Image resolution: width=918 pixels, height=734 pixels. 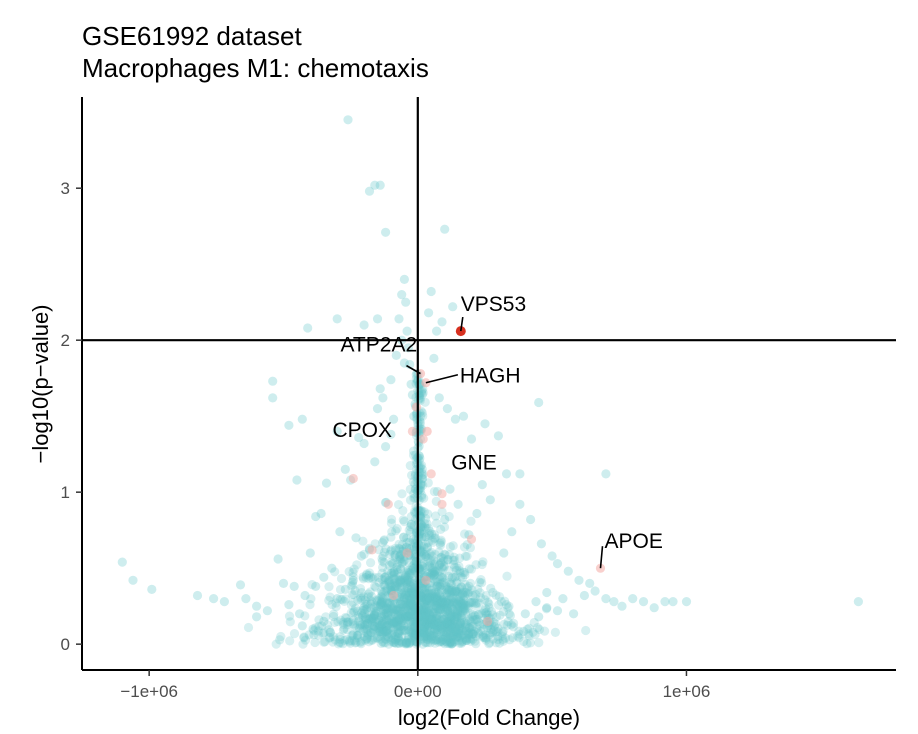 What do you see at coordinates (362, 430) in the screenshot?
I see `gene-label-cpox: CPOX` at bounding box center [362, 430].